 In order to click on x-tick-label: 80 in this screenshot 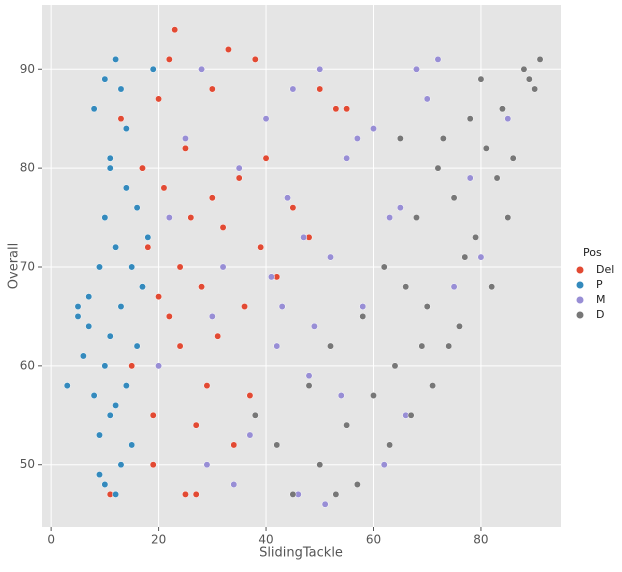, I will do `click(480, 540)`.